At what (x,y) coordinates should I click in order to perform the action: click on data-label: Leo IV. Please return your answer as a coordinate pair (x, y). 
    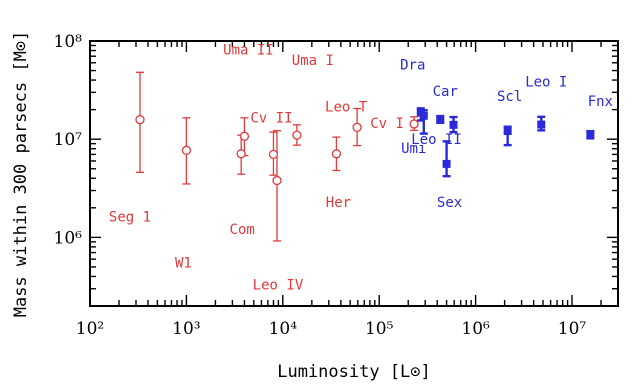
    Looking at the image, I should click on (278, 285).